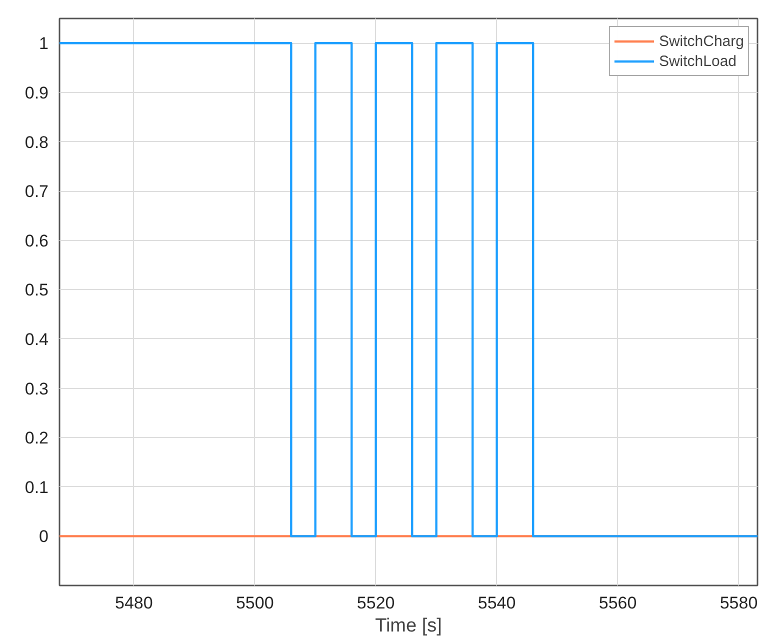 The width and height of the screenshot is (764, 639). Describe the element at coordinates (36, 487) in the screenshot. I see `y-tick-label: 0.1` at that location.